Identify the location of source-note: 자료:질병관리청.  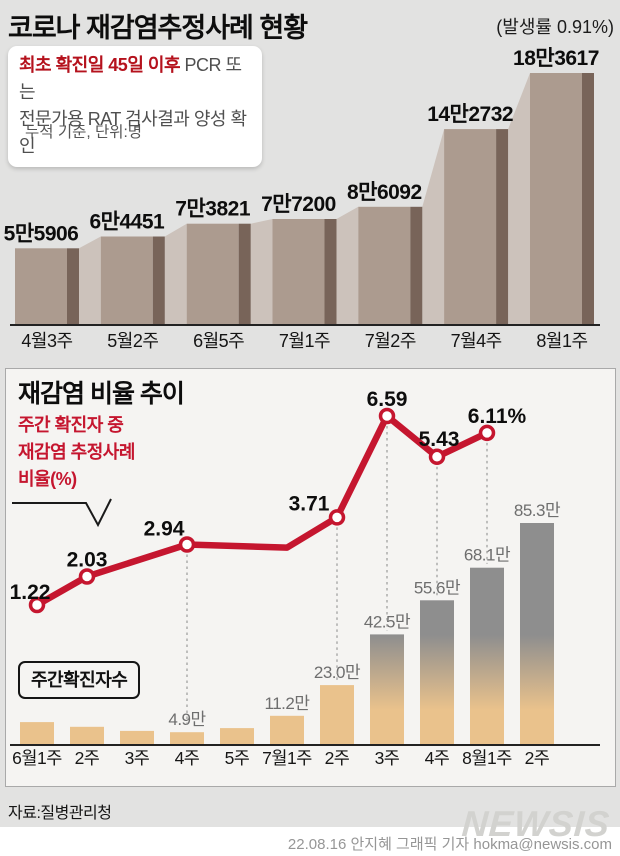
(60, 813).